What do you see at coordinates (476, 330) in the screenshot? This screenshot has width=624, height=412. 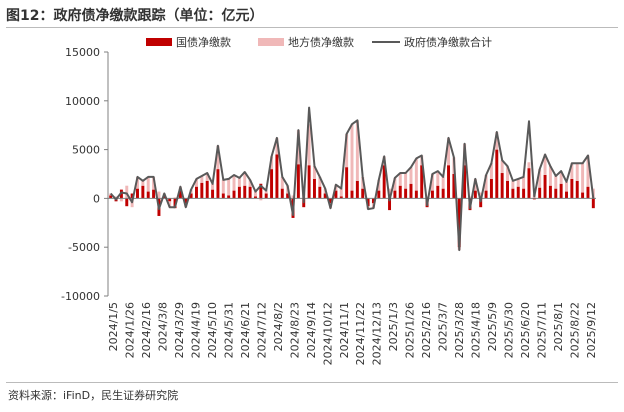 I see `x-tick-label: 2025/4/18` at bounding box center [476, 330].